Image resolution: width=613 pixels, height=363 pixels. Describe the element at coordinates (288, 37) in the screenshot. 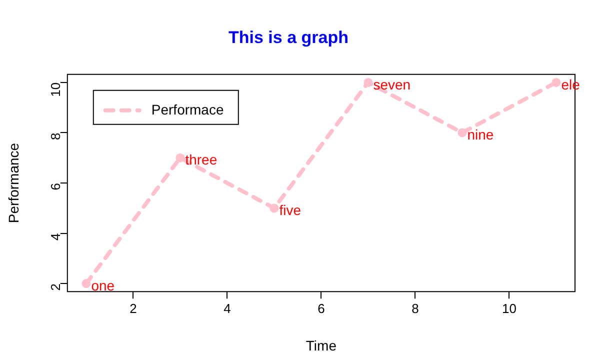

I see `chart-title: This is a graph` at that location.